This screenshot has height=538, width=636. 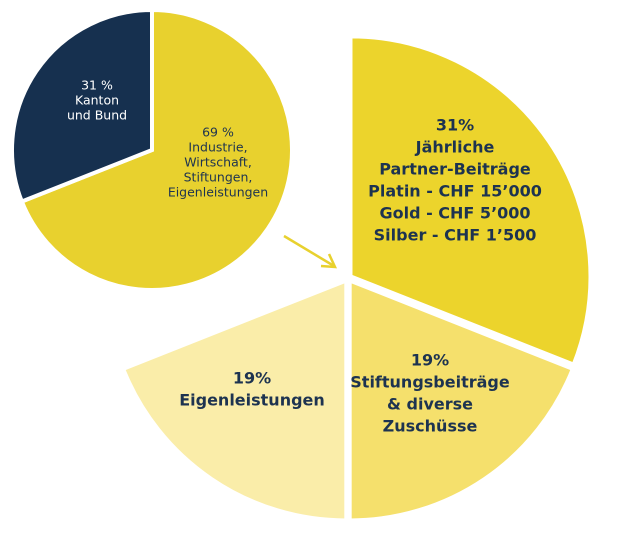 What do you see at coordinates (455, 235) in the screenshot?
I see `slice-label: Silber - CHF 1’500` at bounding box center [455, 235].